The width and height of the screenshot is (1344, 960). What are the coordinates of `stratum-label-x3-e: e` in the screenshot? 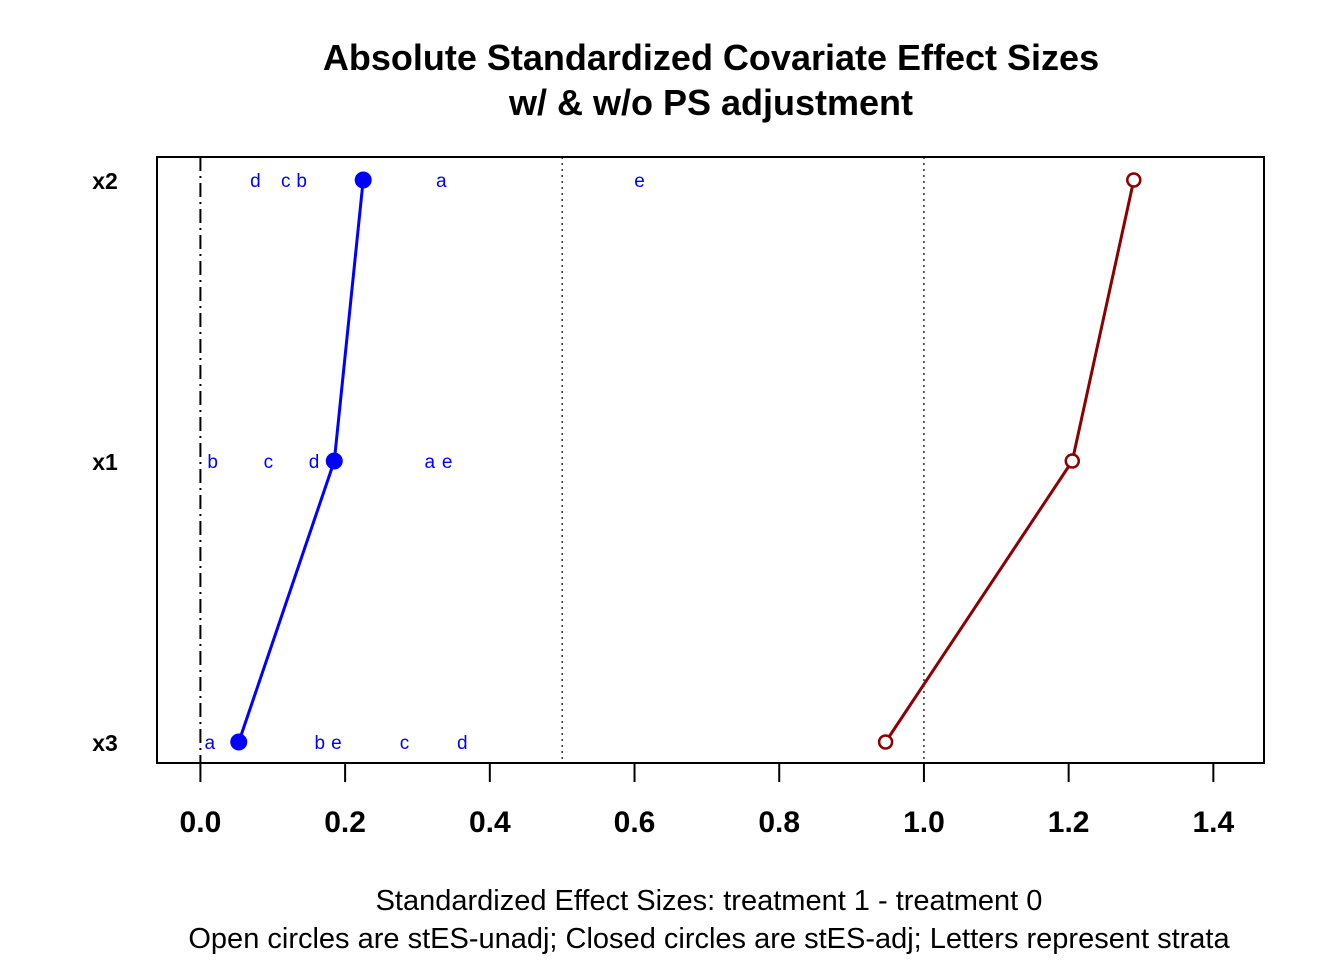 It's located at (336, 743).